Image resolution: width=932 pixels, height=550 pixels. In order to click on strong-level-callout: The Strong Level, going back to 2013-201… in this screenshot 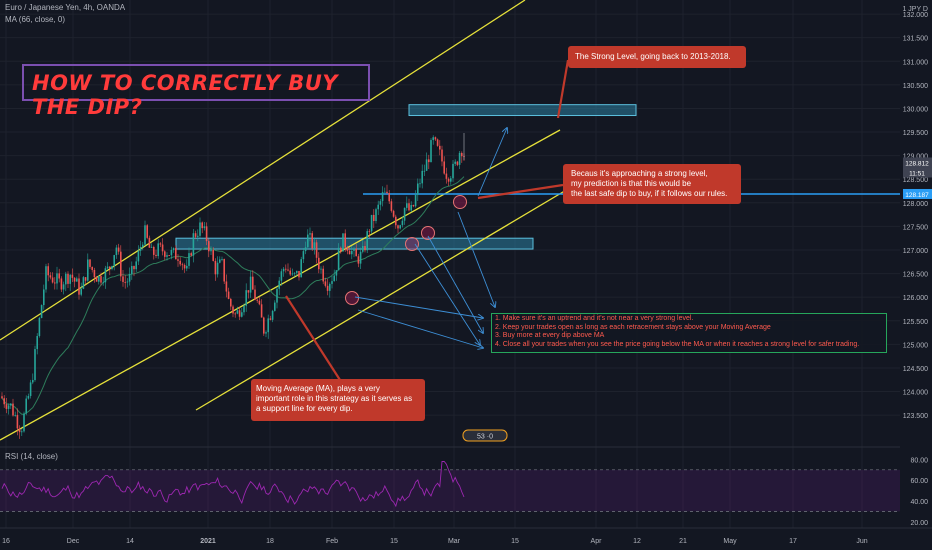, I will do `click(657, 57)`.